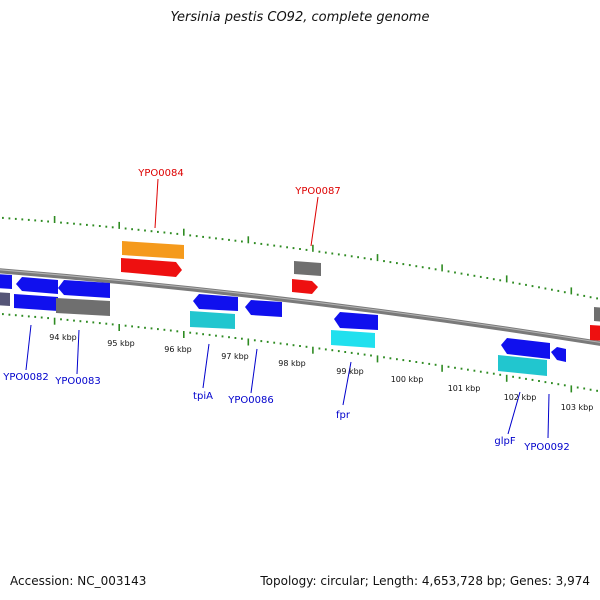 The image size is (600, 600). I want to click on outer-ticks, so click(300, 258).